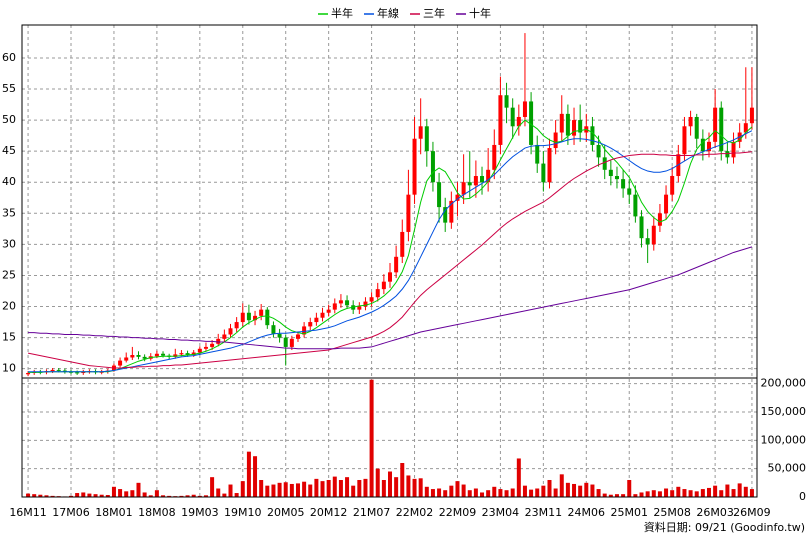 The image size is (808, 540). What do you see at coordinates (715, 512) in the screenshot?
I see `x-tick-label: 26M03` at bounding box center [715, 512].